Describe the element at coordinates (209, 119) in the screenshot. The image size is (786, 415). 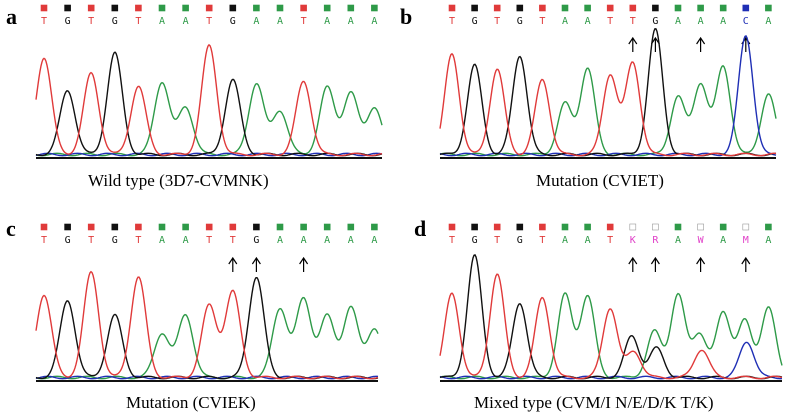
I see `trace-a` at that location.